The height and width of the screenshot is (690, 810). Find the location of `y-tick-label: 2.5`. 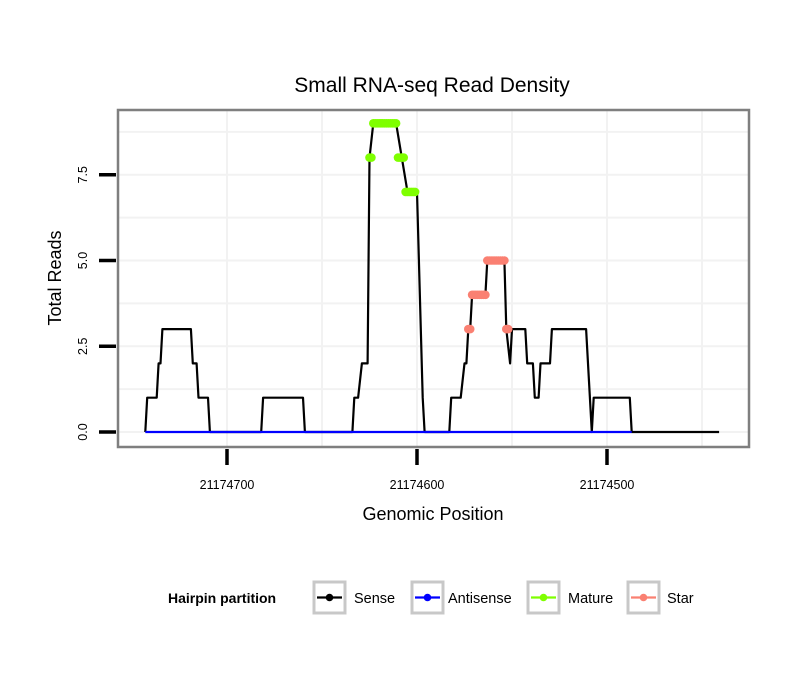

y-tick-label: 2.5 is located at coordinates (83, 346).